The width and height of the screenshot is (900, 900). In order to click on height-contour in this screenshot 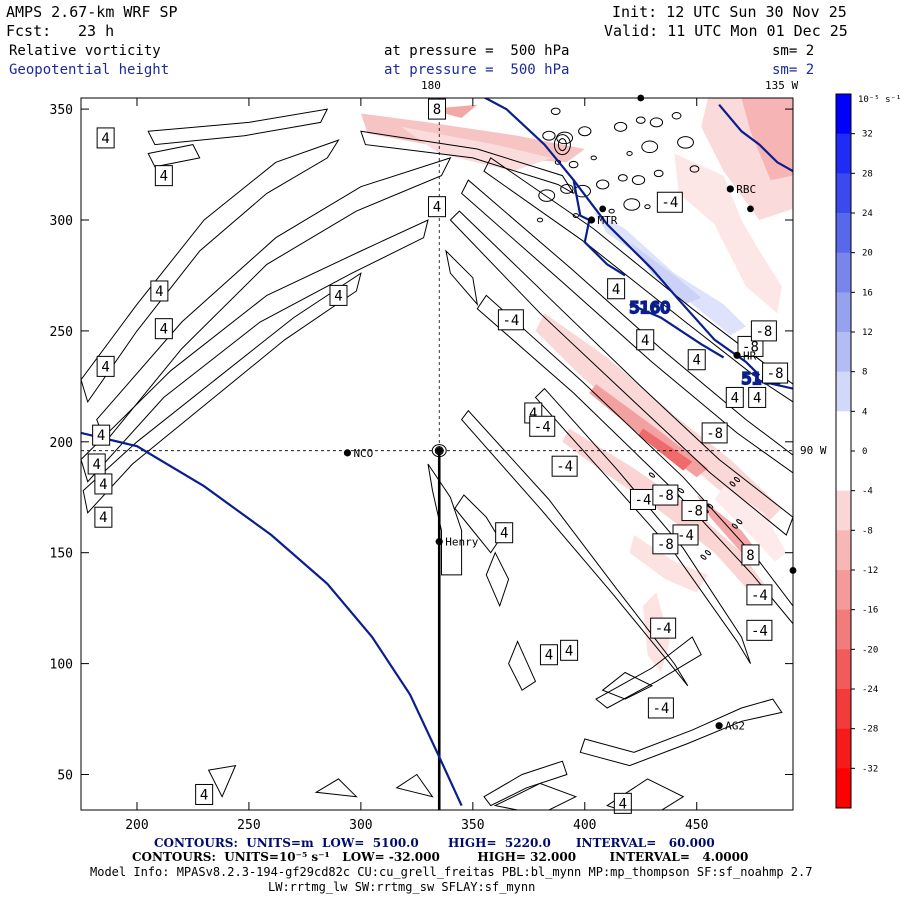, I will do `click(599, 228)`.